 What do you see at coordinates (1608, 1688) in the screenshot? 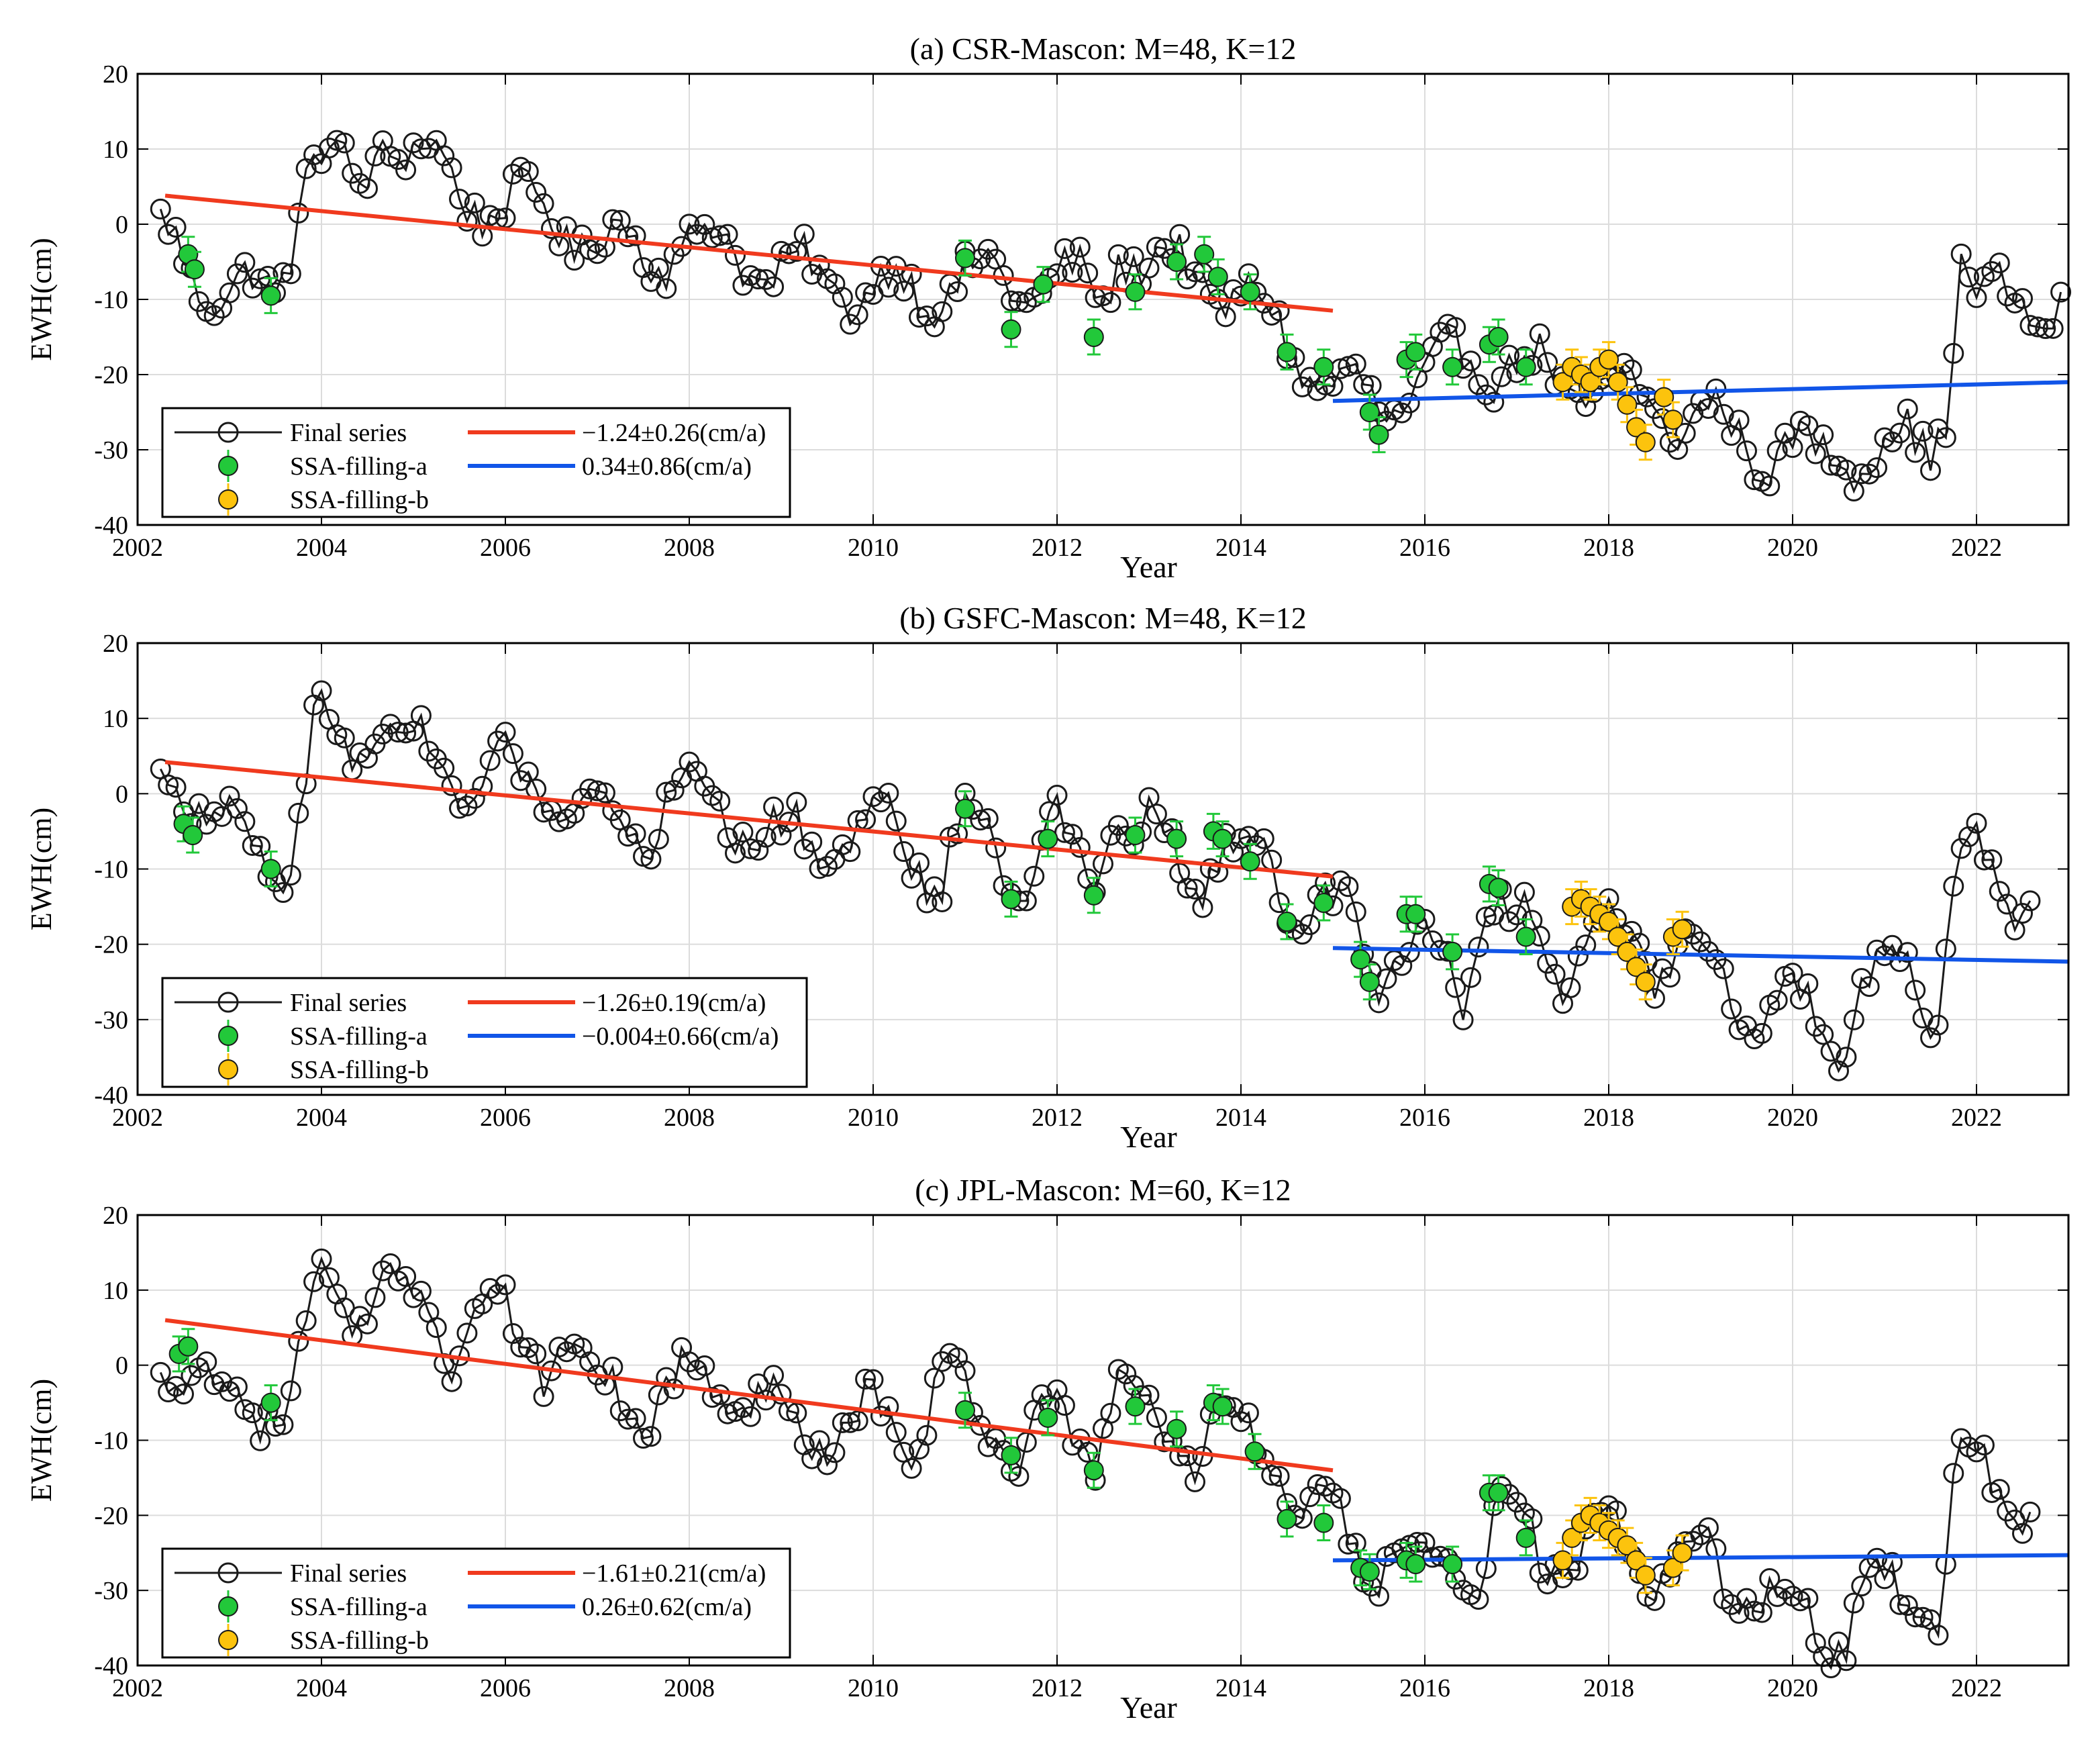
I see `x-tick-label: 2018` at bounding box center [1608, 1688].